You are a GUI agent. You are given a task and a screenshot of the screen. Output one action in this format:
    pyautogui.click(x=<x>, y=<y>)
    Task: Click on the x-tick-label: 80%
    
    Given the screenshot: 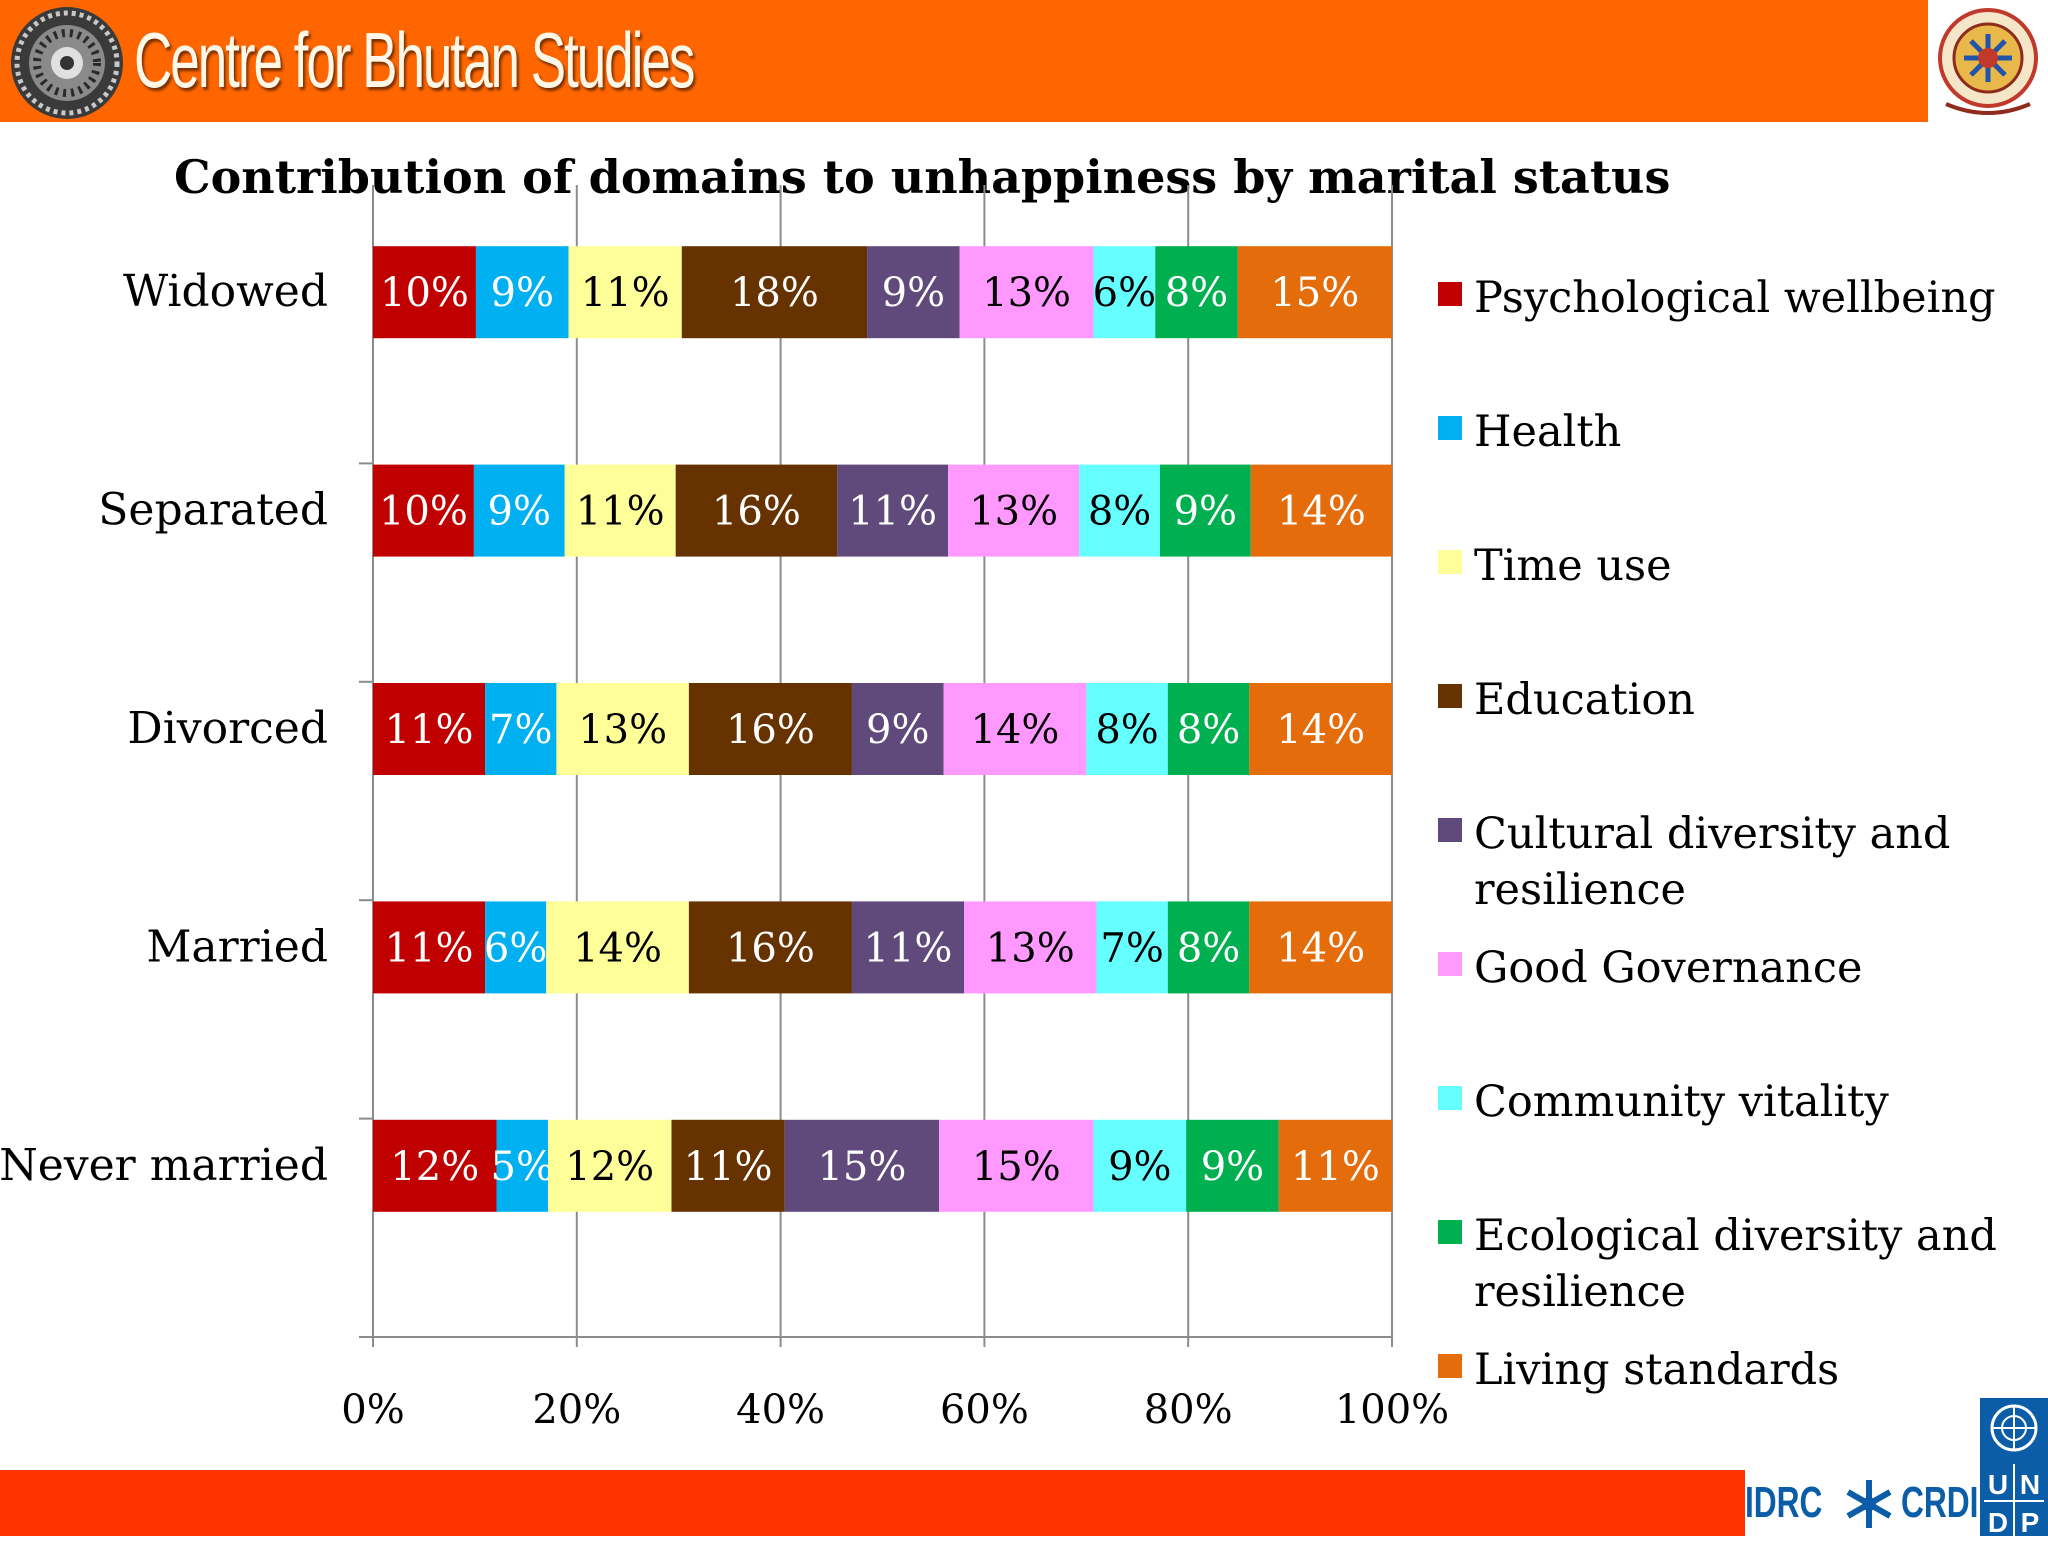 What is the action you would take?
    pyautogui.click(x=1188, y=1410)
    